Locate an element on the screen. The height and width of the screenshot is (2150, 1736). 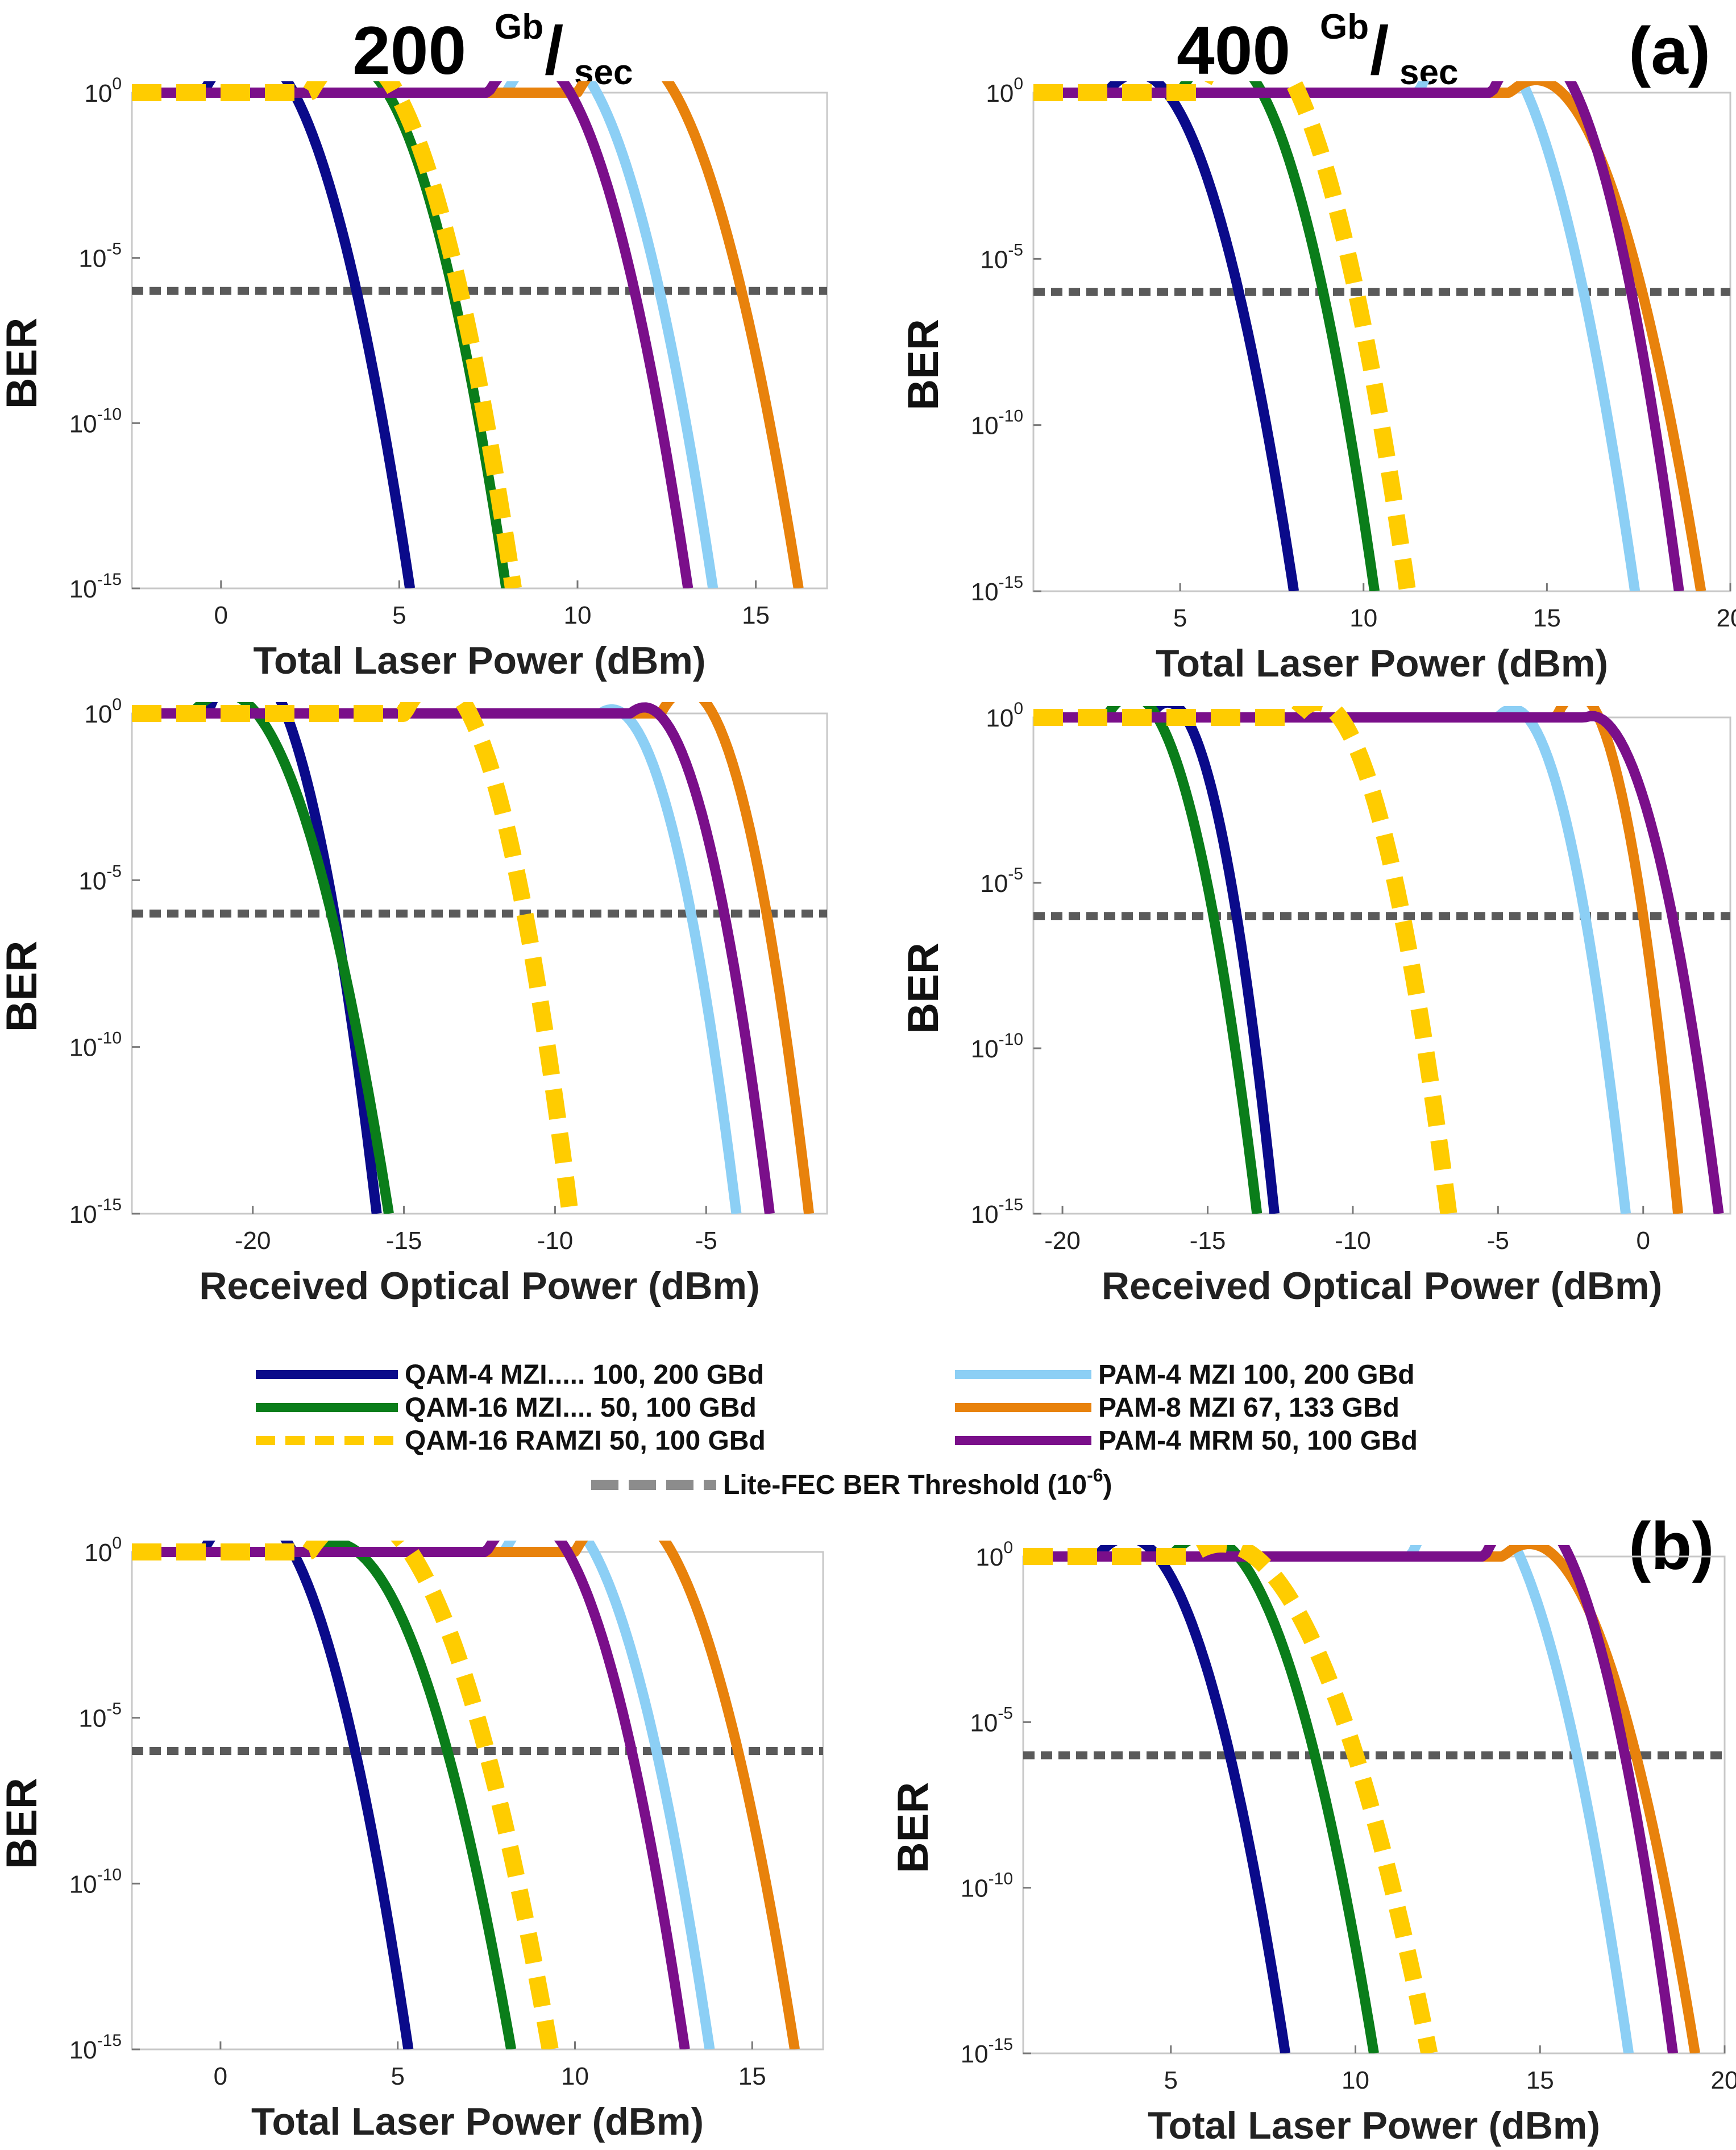
legend-label-threshold: Lite-FEC BER Threshold (10-6) is located at coordinates (918, 1482).